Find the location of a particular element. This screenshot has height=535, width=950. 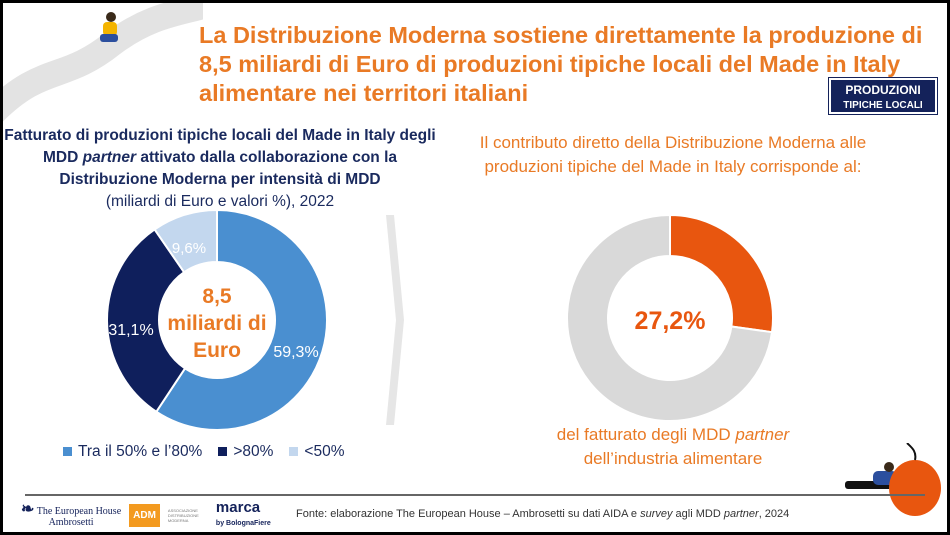

subtitle-units: (miliardi di Euro e valori %), 2022 is located at coordinates (220, 201).